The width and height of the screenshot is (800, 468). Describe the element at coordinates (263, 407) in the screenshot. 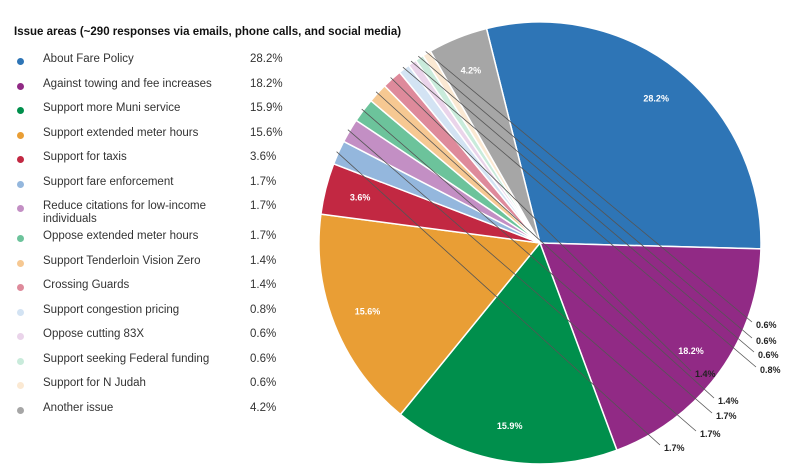

I see `legend-value: 4.2%` at that location.